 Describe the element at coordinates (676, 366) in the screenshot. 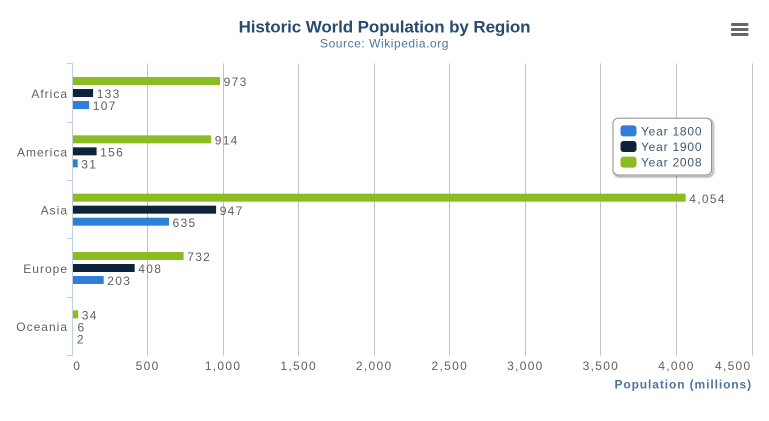

I see `svg-text: 4,000` at that location.